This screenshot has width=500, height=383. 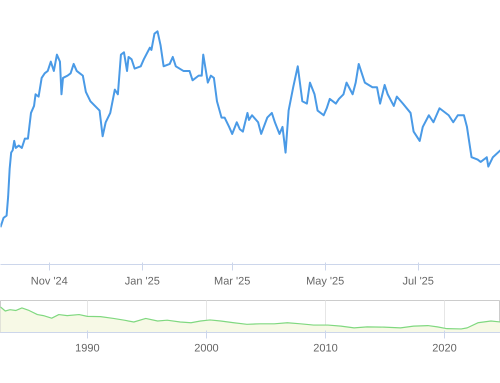 What do you see at coordinates (232, 282) in the screenshot?
I see `x-tick-label: Mar '25` at bounding box center [232, 282].